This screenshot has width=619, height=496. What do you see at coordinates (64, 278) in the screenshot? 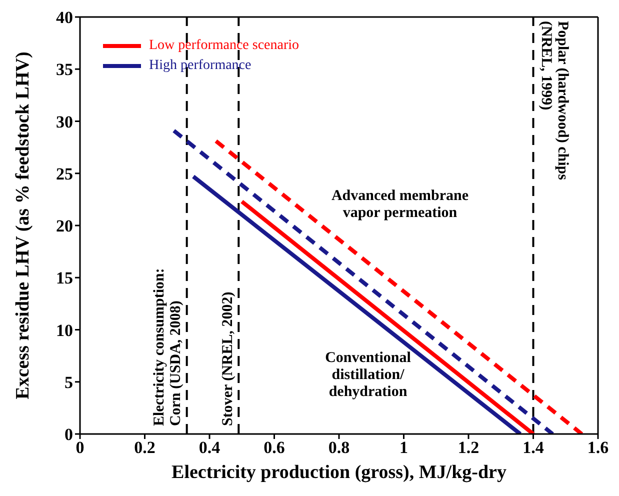
I see `y-tick-label: 15` at bounding box center [64, 278].